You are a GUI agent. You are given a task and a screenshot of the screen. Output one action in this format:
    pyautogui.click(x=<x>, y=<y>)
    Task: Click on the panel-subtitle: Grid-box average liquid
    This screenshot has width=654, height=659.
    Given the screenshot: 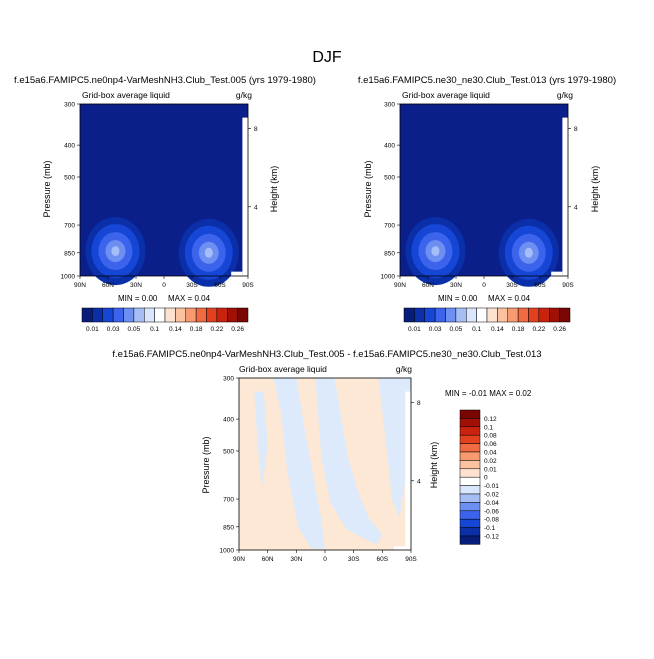 What is the action you would take?
    pyautogui.click(x=283, y=369)
    